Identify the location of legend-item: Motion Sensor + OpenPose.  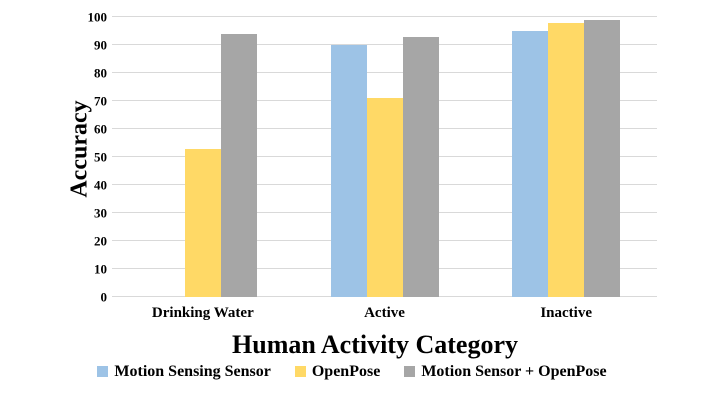
(505, 372).